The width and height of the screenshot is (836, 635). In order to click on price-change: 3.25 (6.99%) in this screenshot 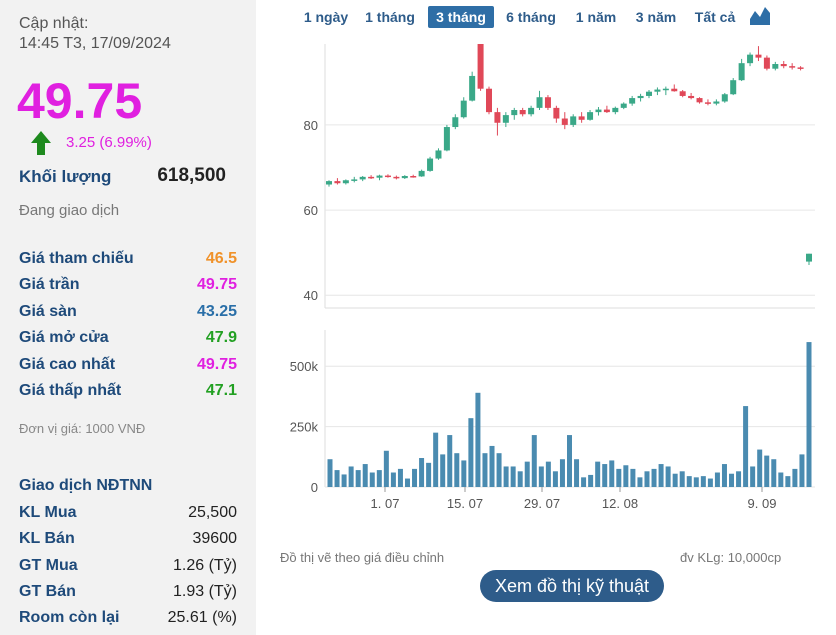, I will do `click(109, 142)`.